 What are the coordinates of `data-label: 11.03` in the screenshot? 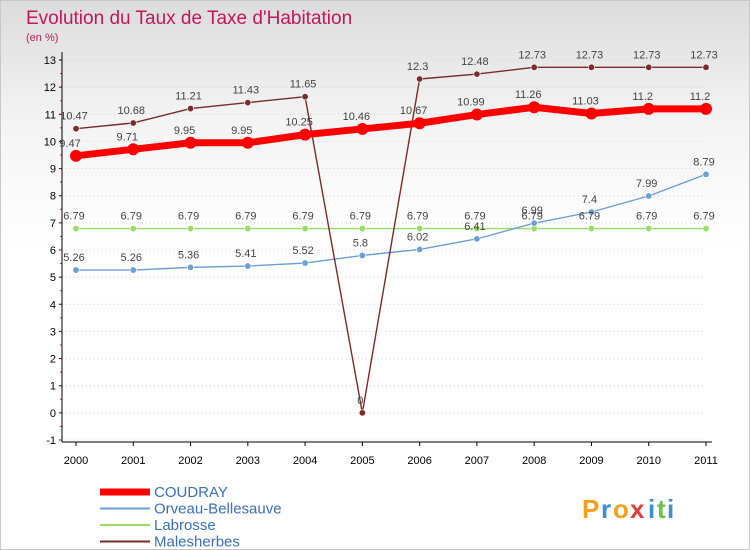 It's located at (585, 101).